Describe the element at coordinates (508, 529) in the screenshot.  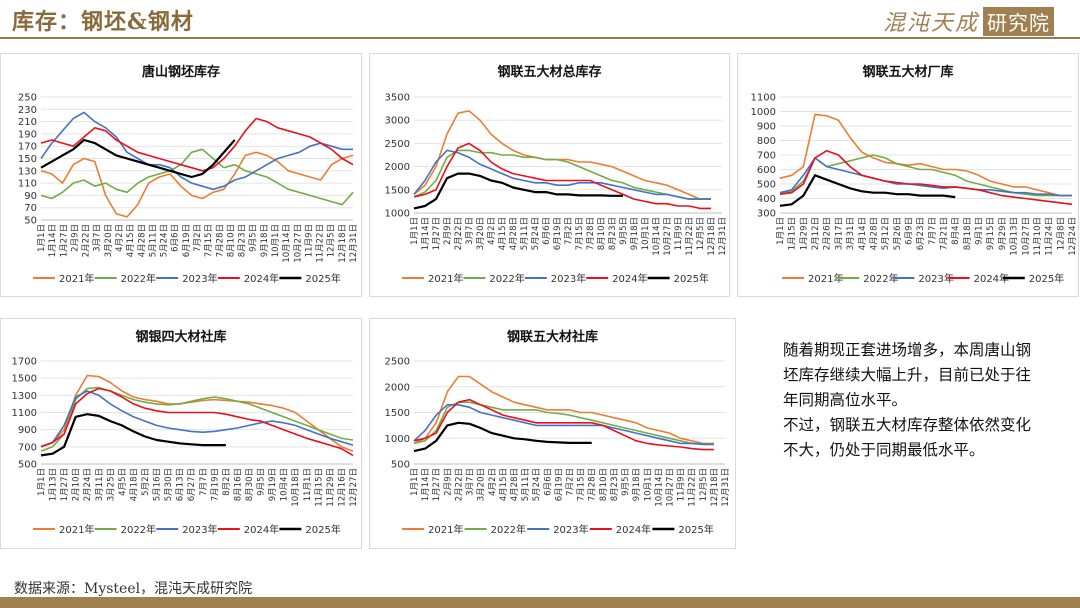
I see `legend-label: 2022年` at that location.